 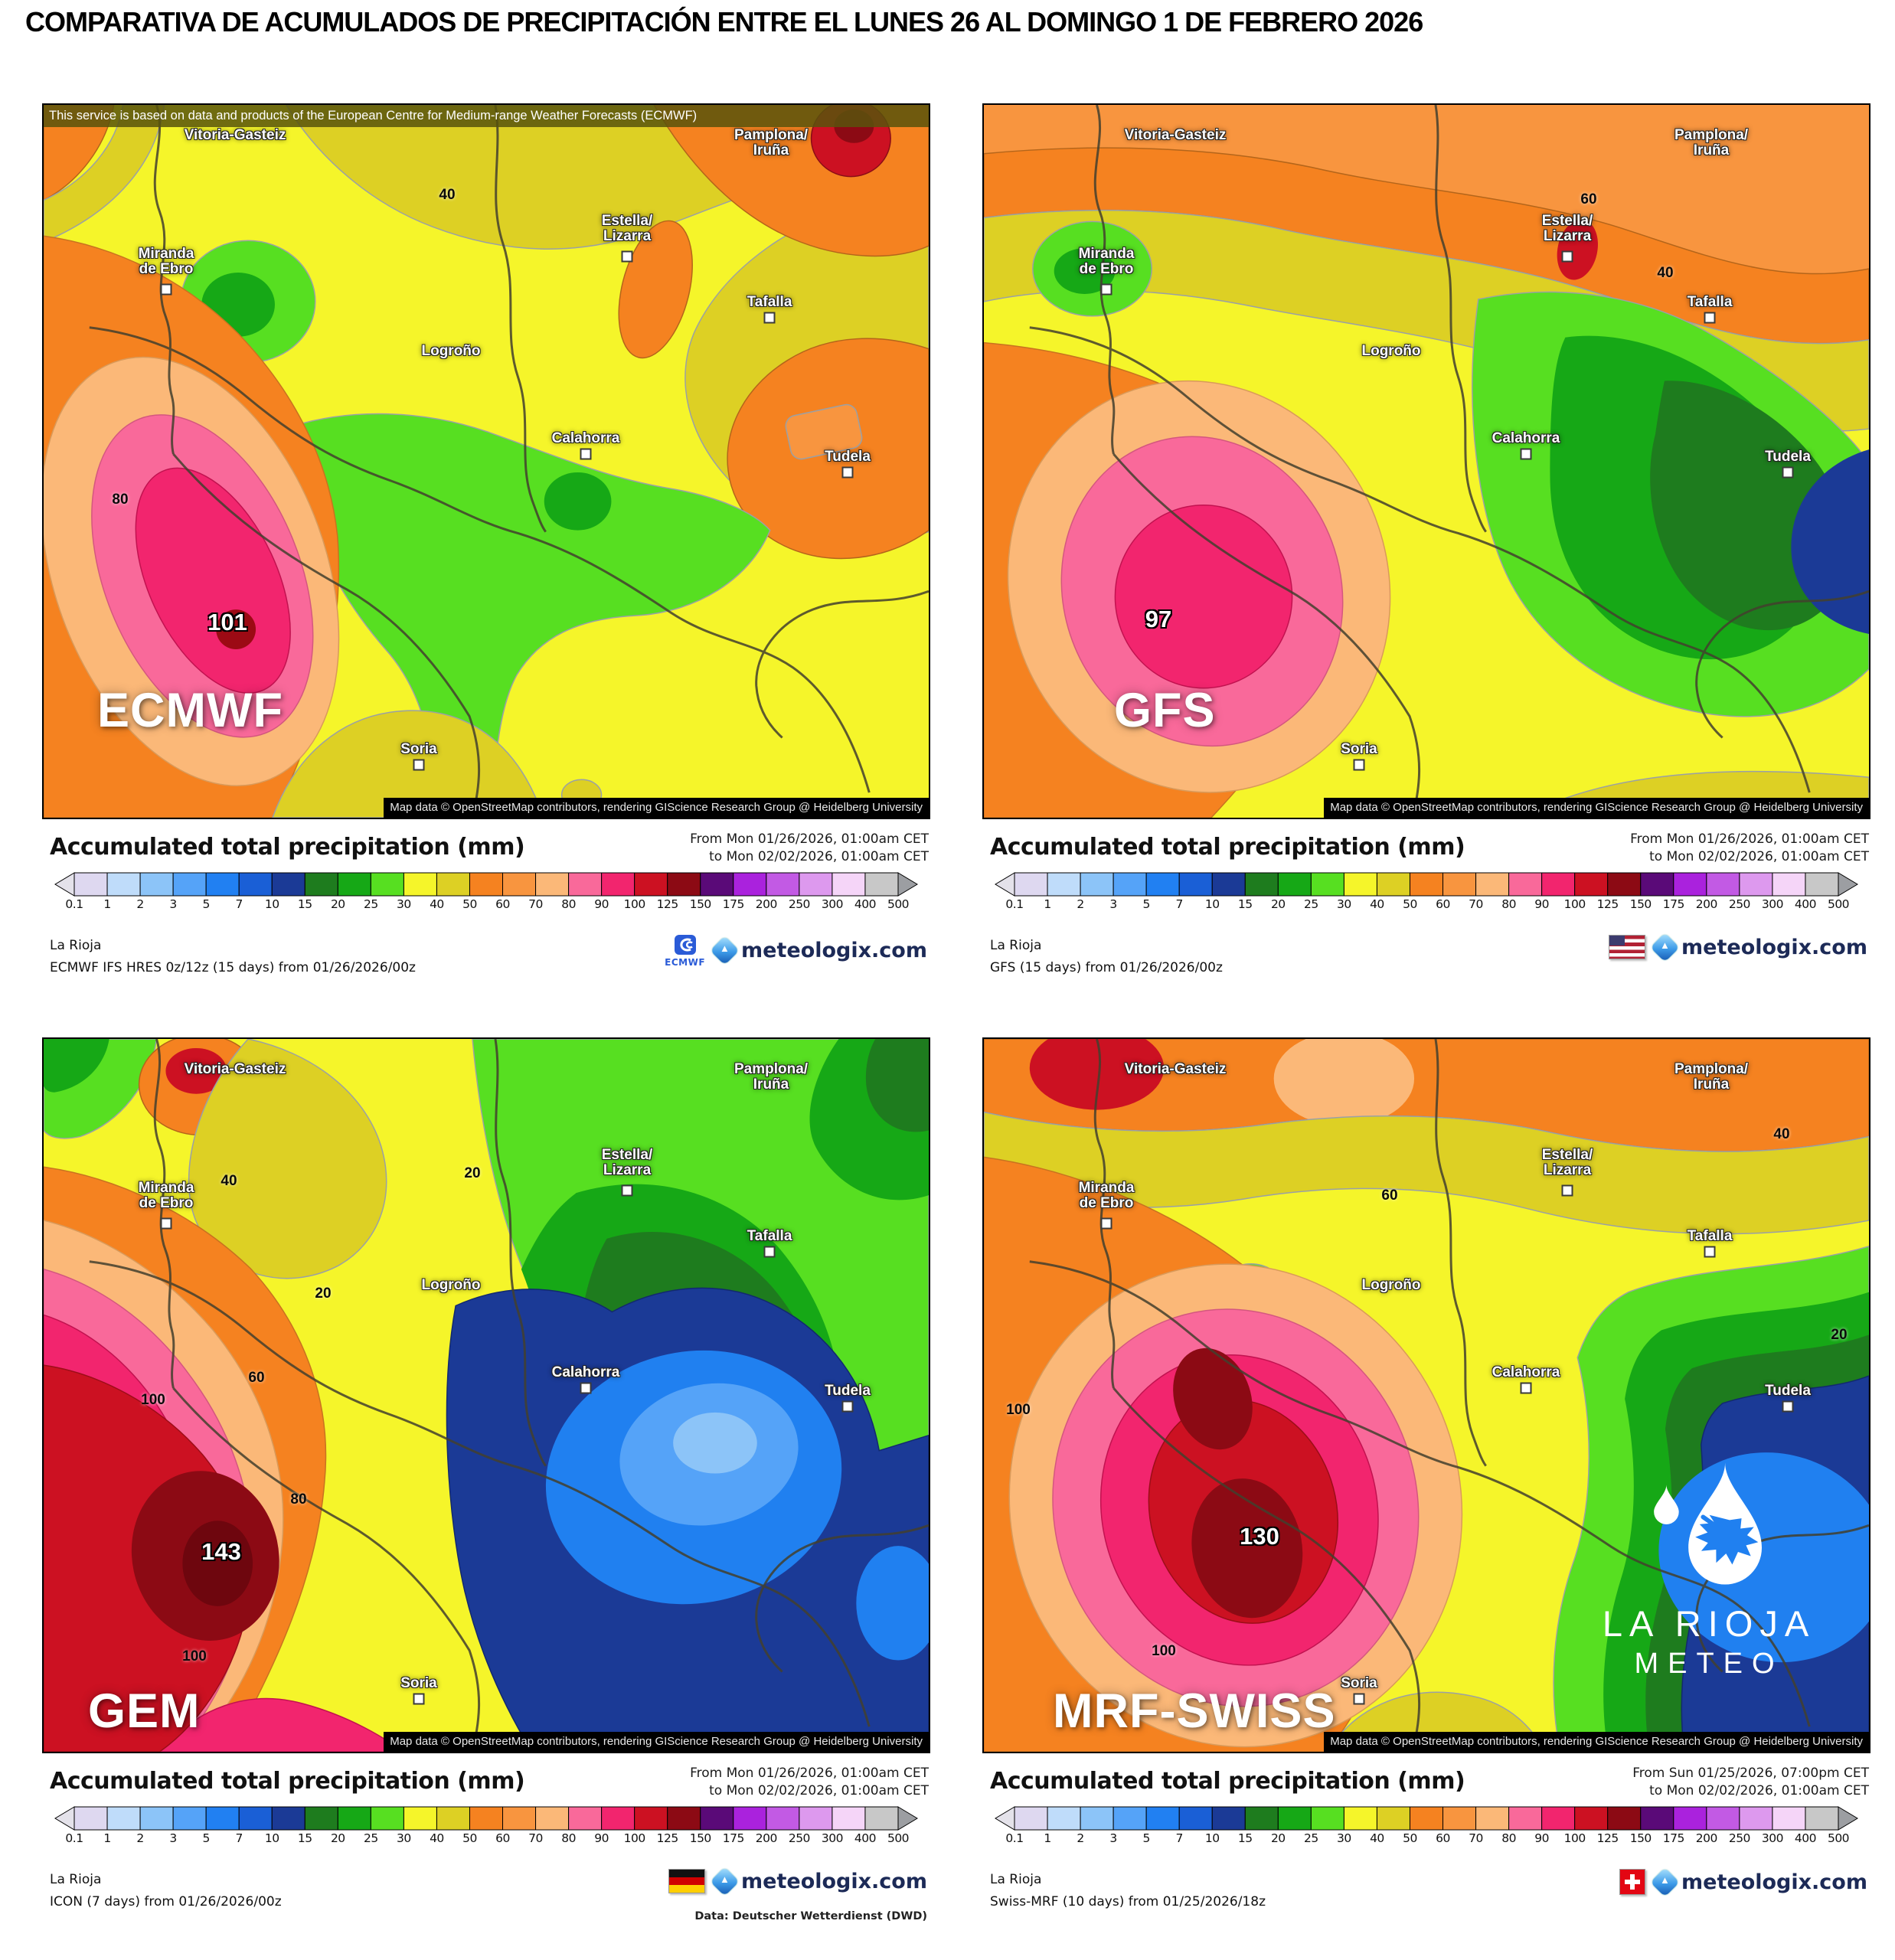 I want to click on meteologix-text: meteologix.com, so click(x=834, y=950).